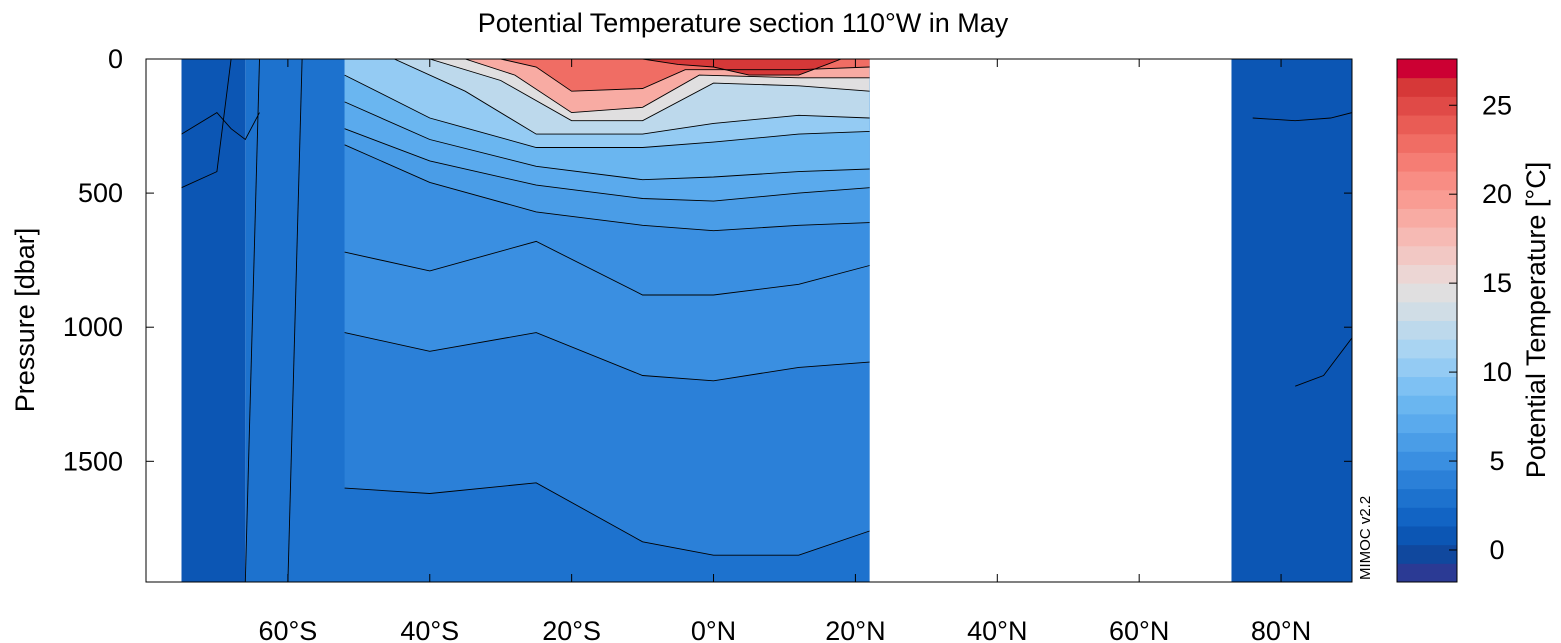 This screenshot has width=1561, height=643. Describe the element at coordinates (1281, 629) in the screenshot. I see `x-tick-label: 80°N` at that location.